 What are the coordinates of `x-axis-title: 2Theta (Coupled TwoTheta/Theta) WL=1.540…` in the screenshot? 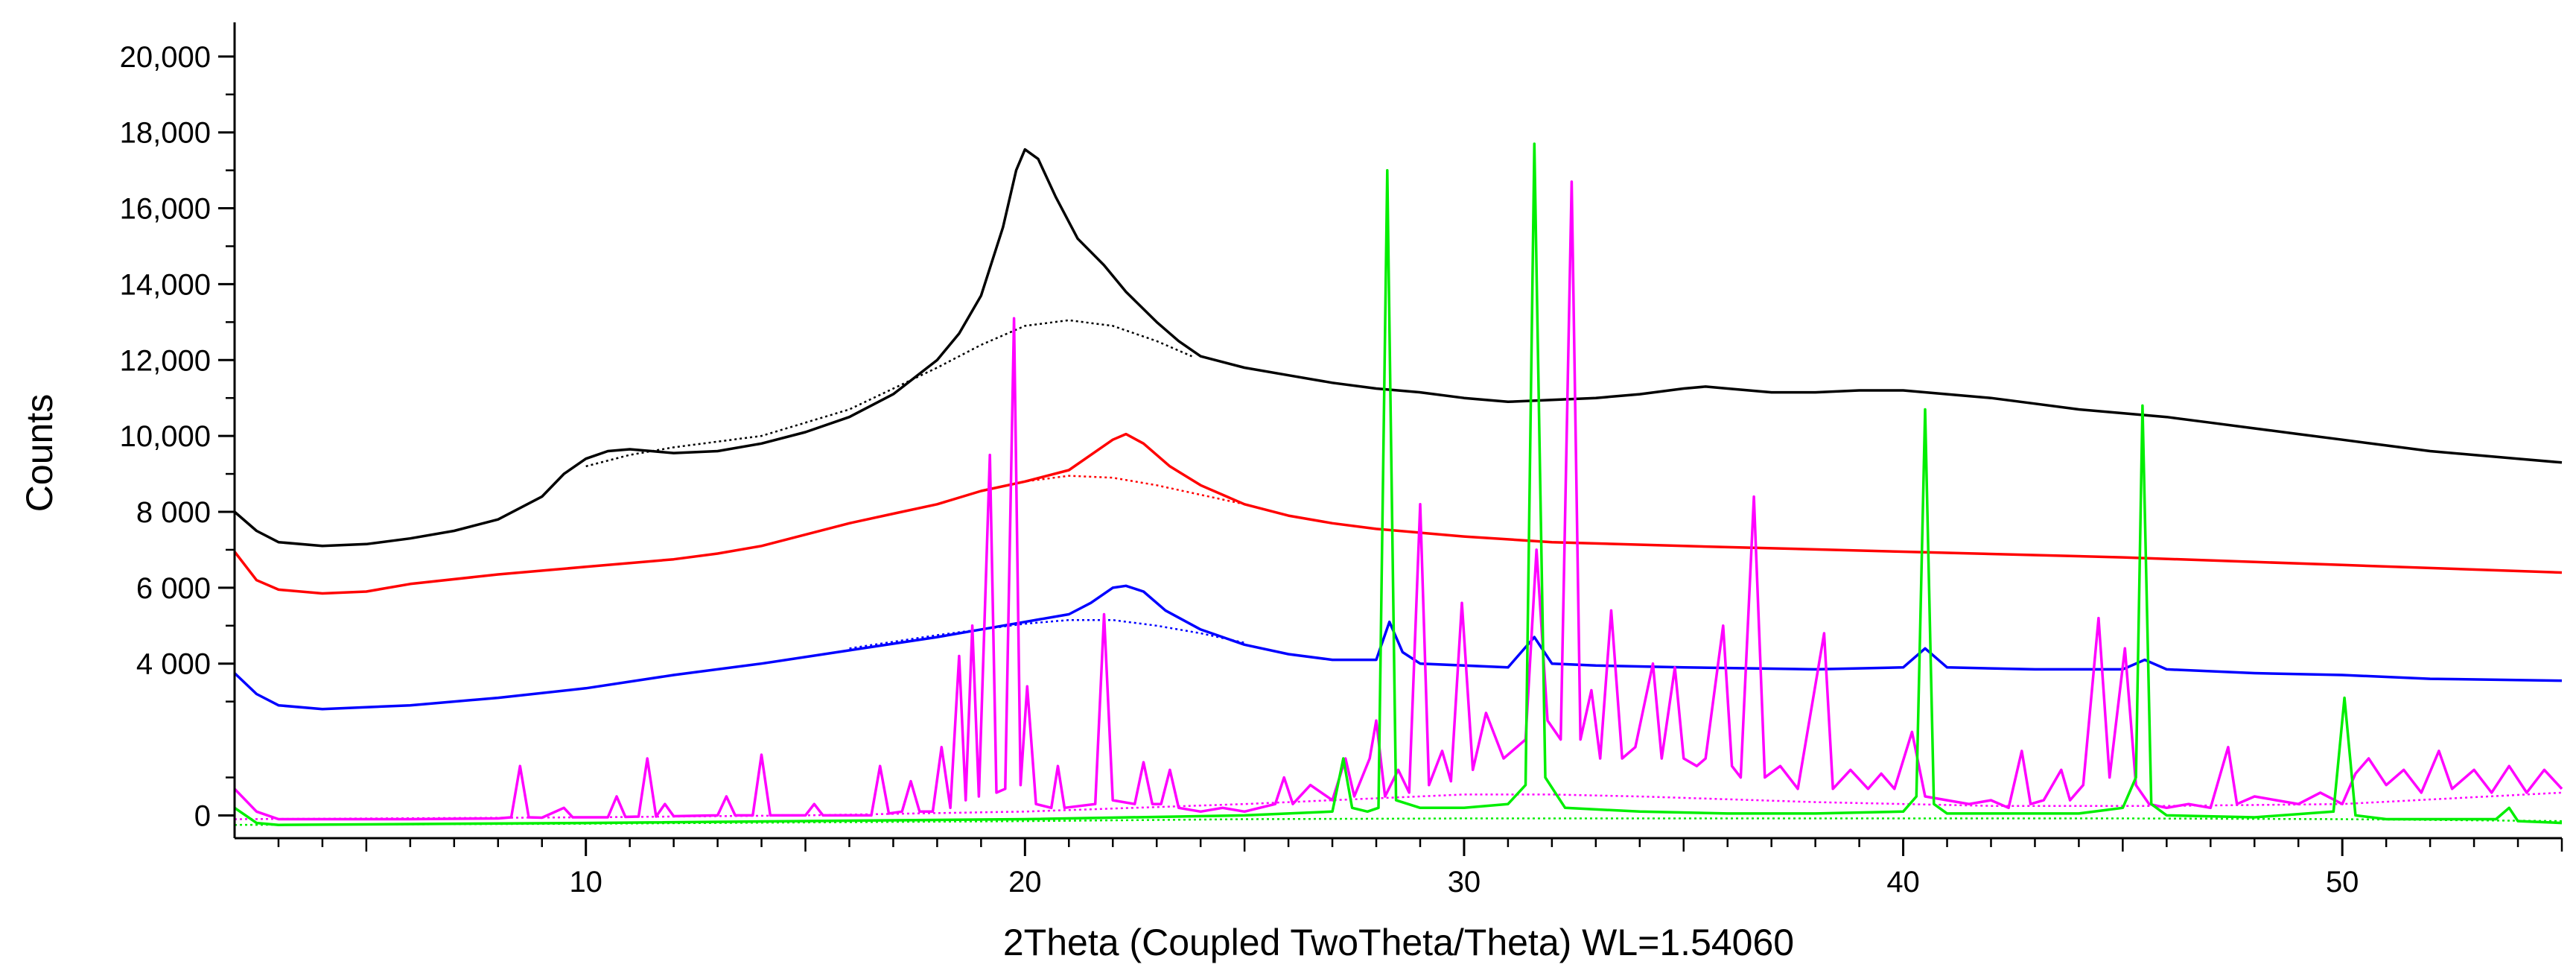 It's located at (1398, 942).